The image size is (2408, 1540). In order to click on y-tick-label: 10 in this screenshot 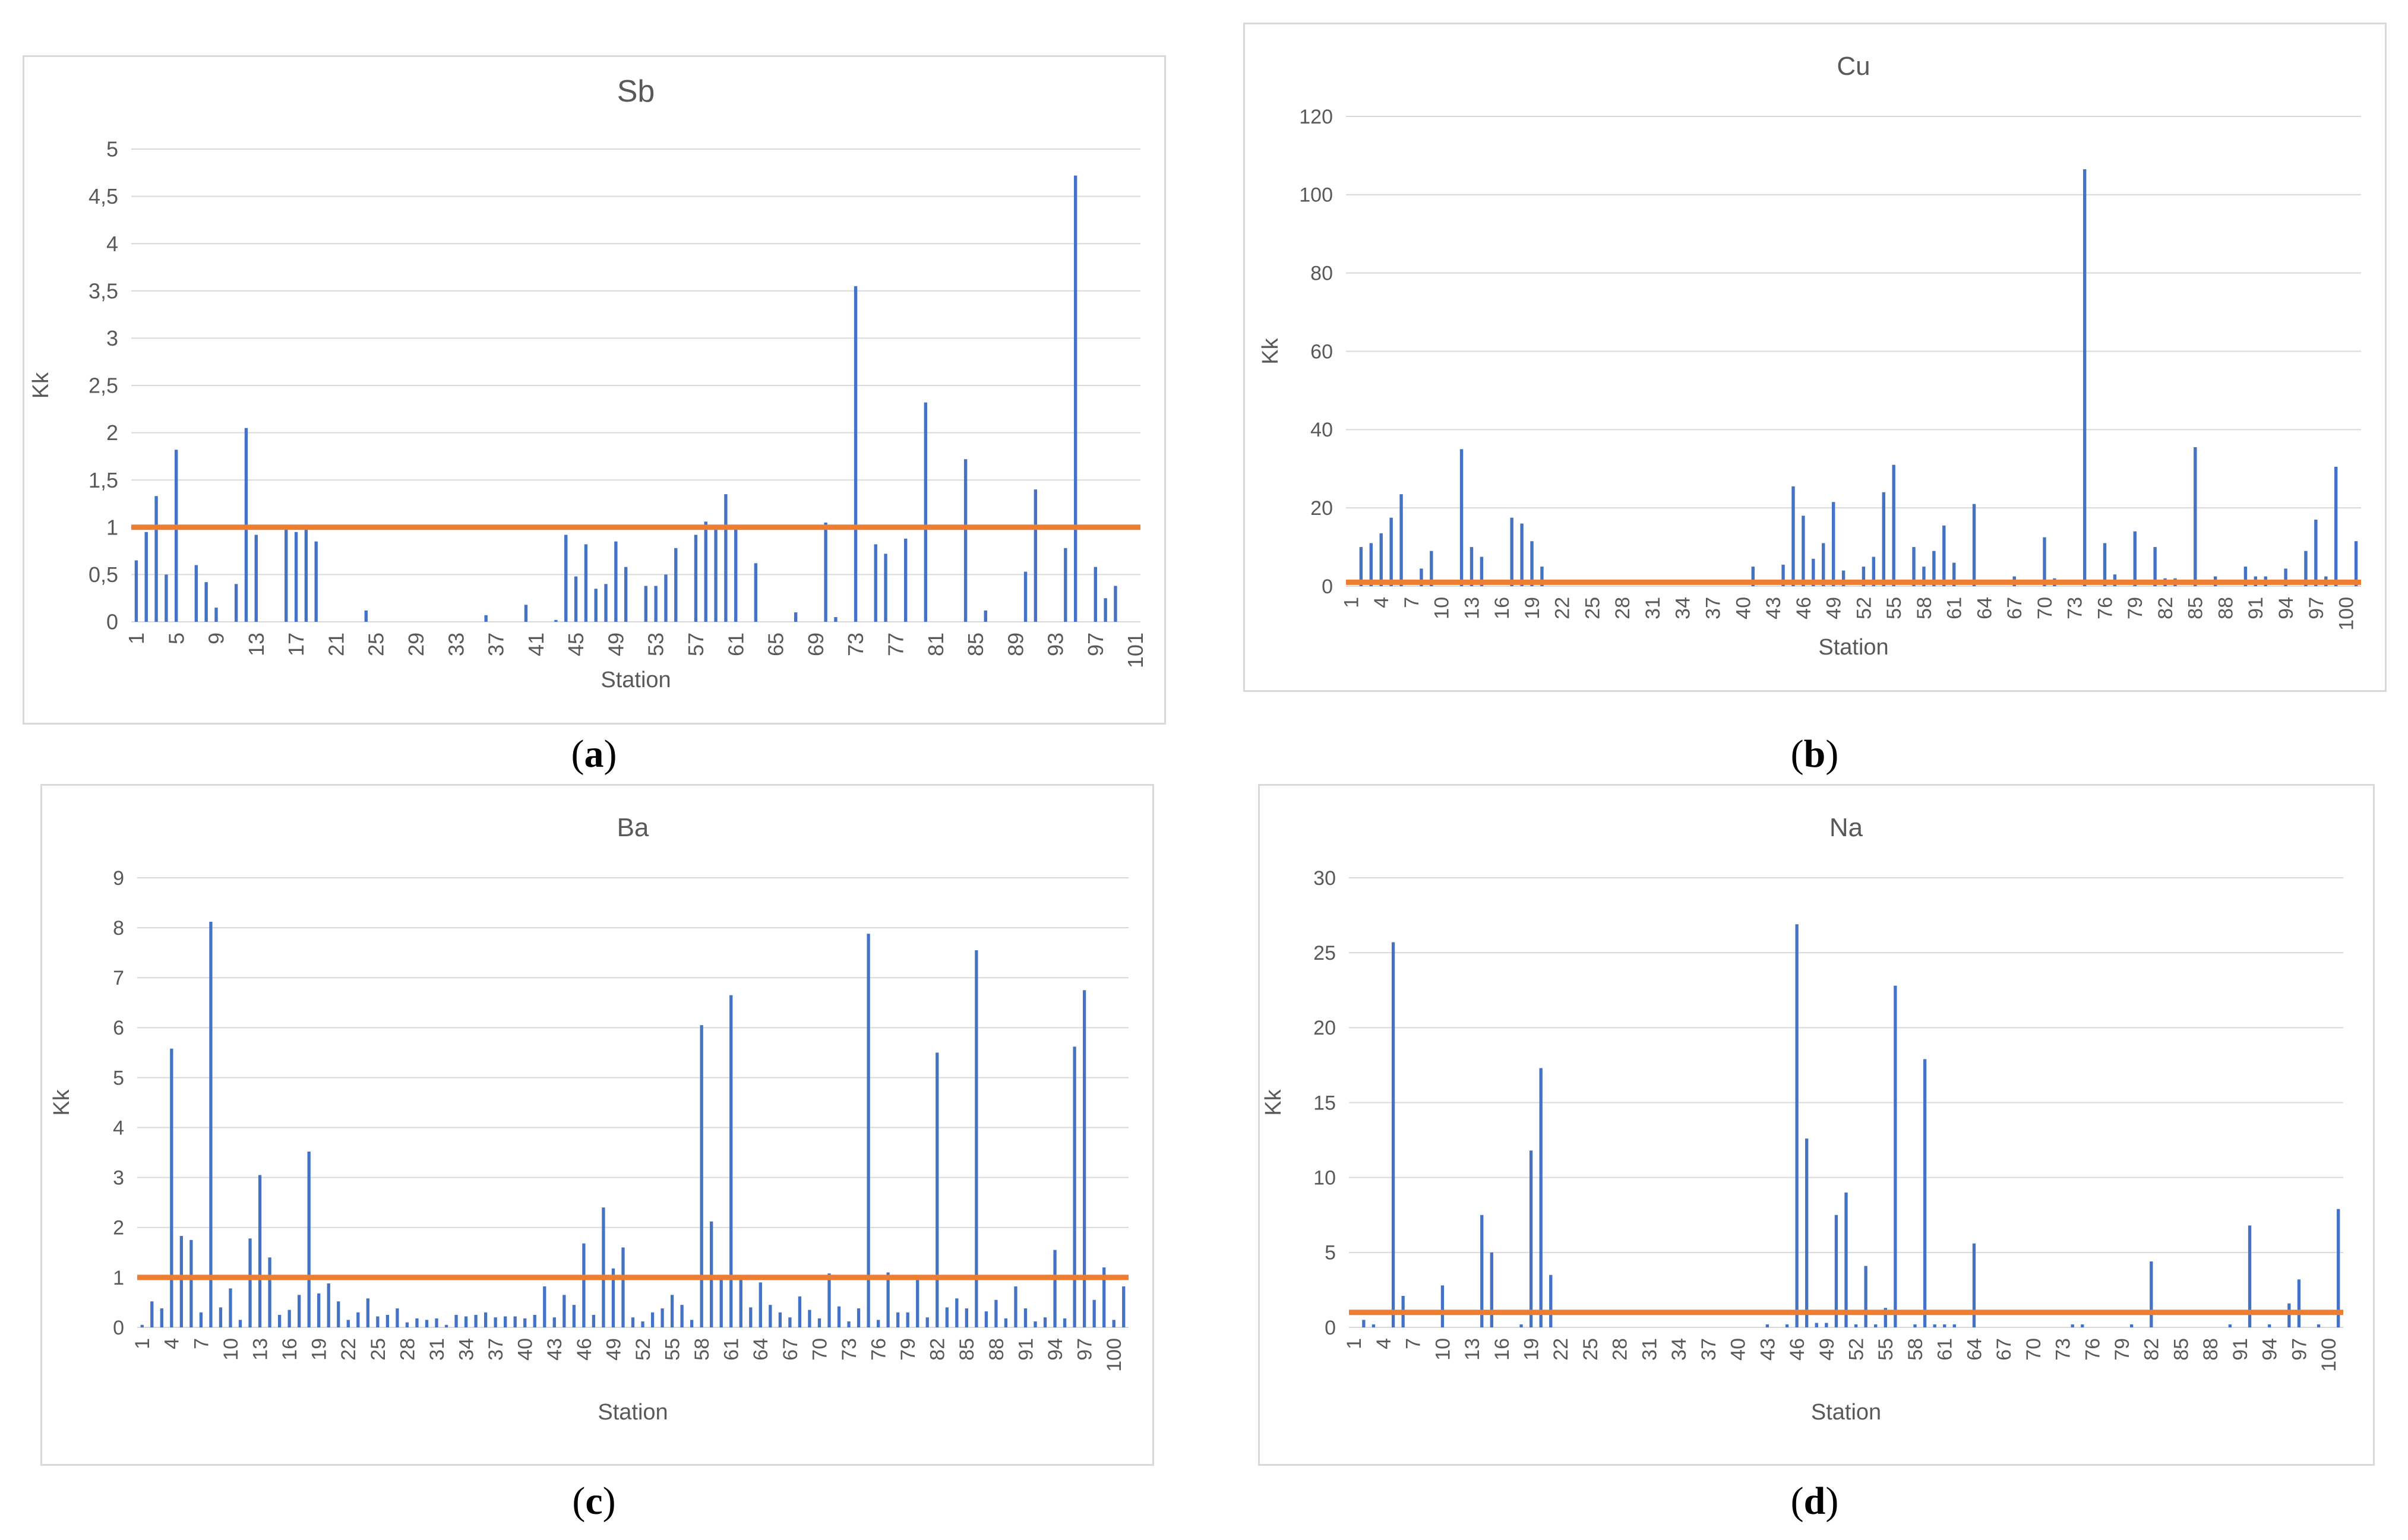, I will do `click(1324, 1178)`.